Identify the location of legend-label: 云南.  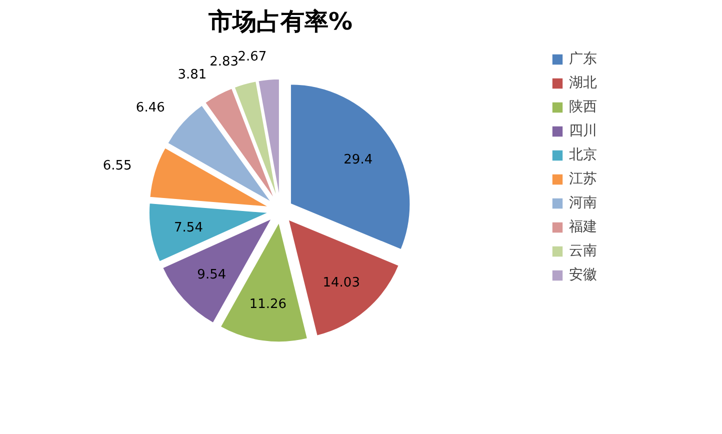
(583, 251).